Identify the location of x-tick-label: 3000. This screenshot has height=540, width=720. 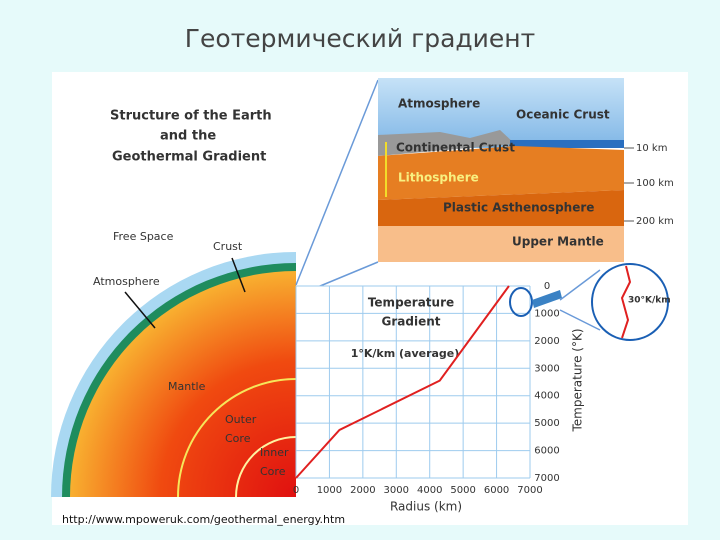
(396, 490).